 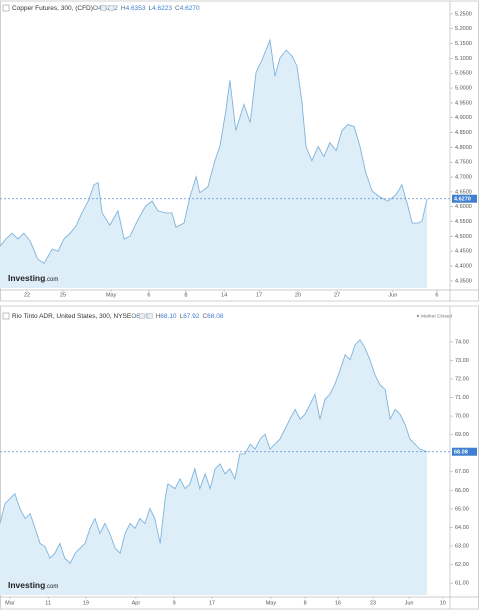 I want to click on y-tick-label: 71.00, so click(x=462, y=398).